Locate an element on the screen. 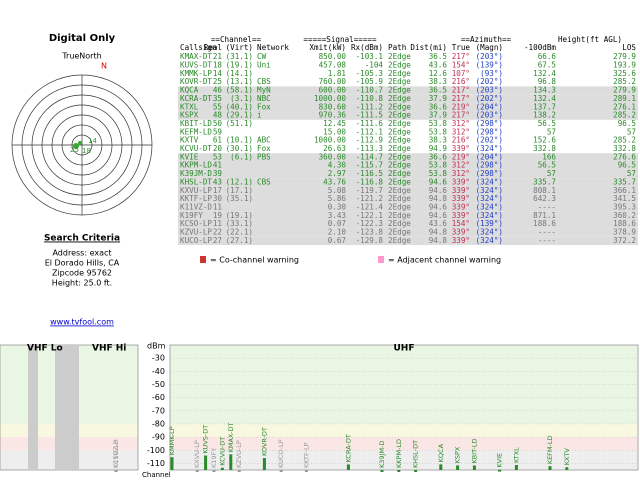 The width and height of the screenshot is (640, 480). polar-plot is located at coordinates (82, 145).